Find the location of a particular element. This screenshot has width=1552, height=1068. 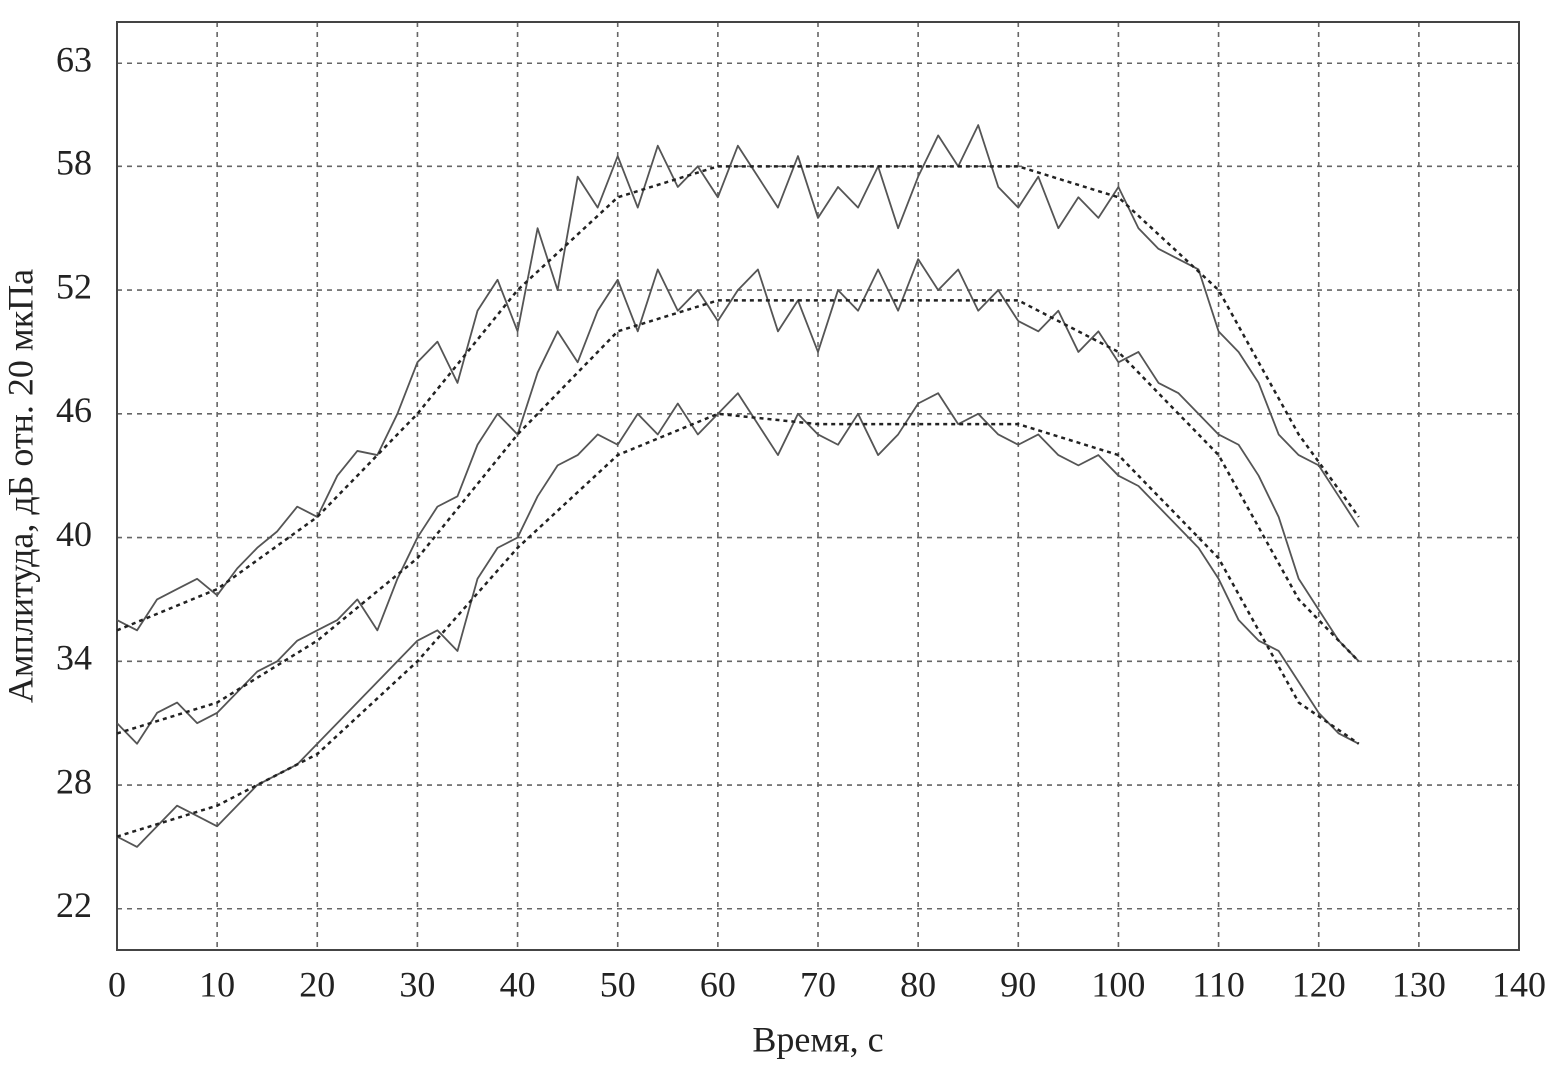

x-tick-label: 90 is located at coordinates (1018, 984).